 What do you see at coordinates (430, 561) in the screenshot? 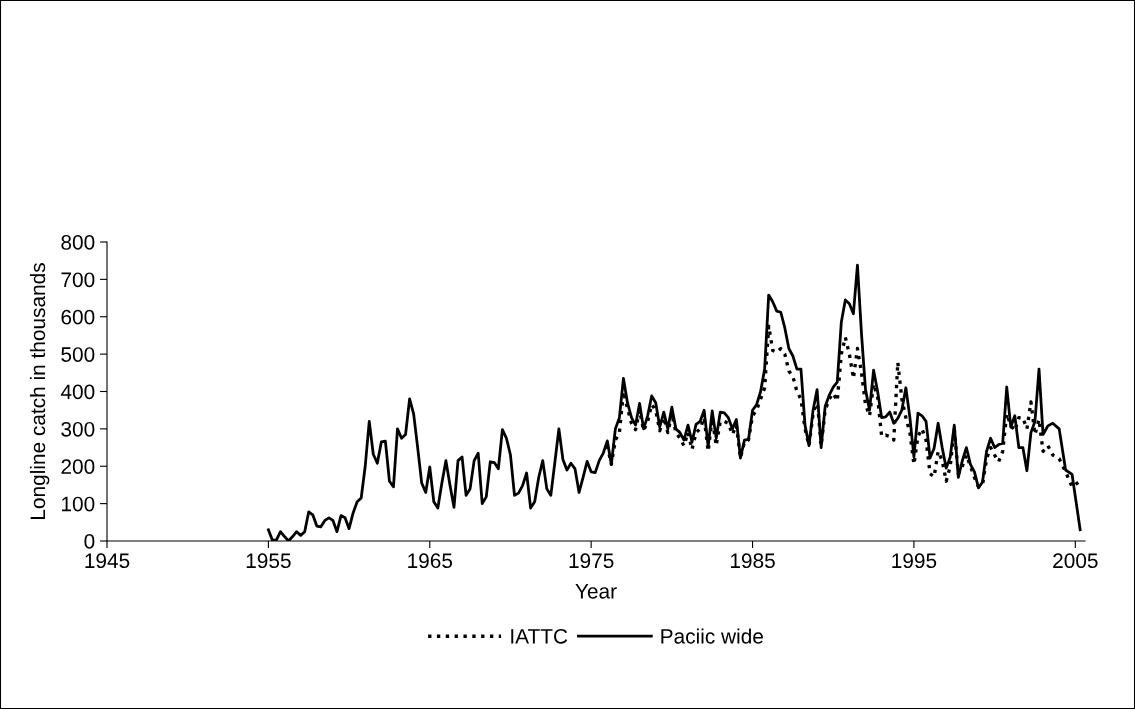
I see `x-tick-label: 1965` at bounding box center [430, 561].